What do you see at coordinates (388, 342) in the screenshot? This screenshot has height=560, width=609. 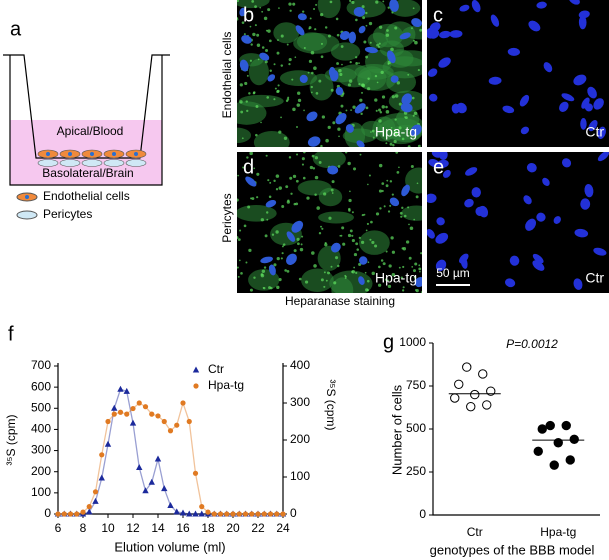 I see `panel-label: g` at bounding box center [388, 342].